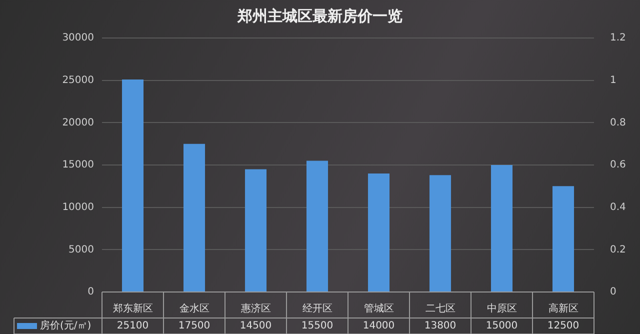  Describe the element at coordinates (91, 292) in the screenshot. I see `y-tick-label: 0` at that location.